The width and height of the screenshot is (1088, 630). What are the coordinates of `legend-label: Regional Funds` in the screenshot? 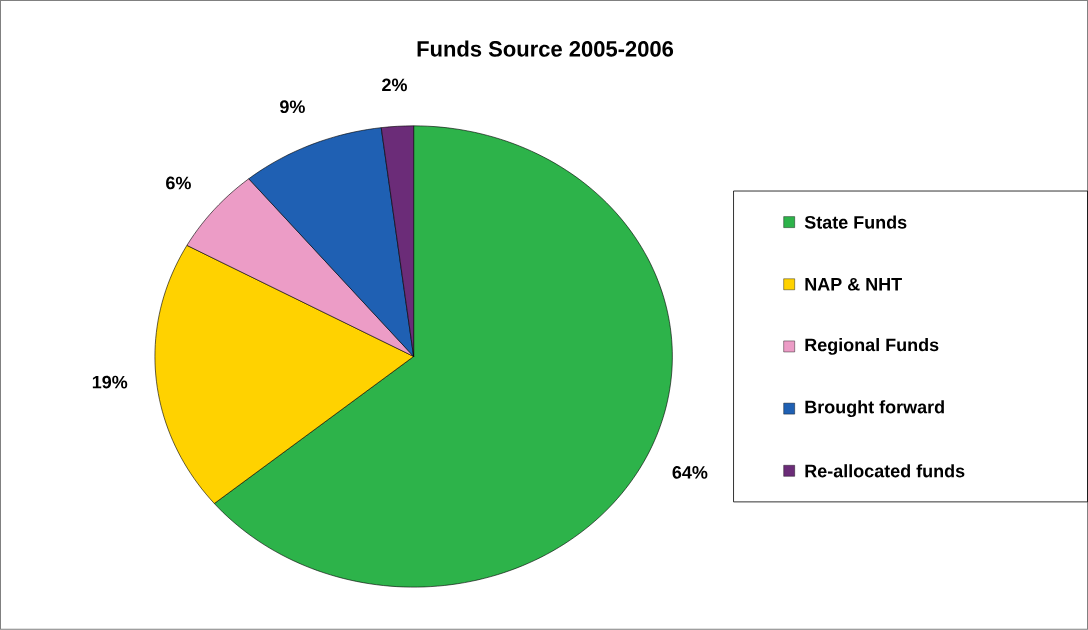 It's located at (872, 346).